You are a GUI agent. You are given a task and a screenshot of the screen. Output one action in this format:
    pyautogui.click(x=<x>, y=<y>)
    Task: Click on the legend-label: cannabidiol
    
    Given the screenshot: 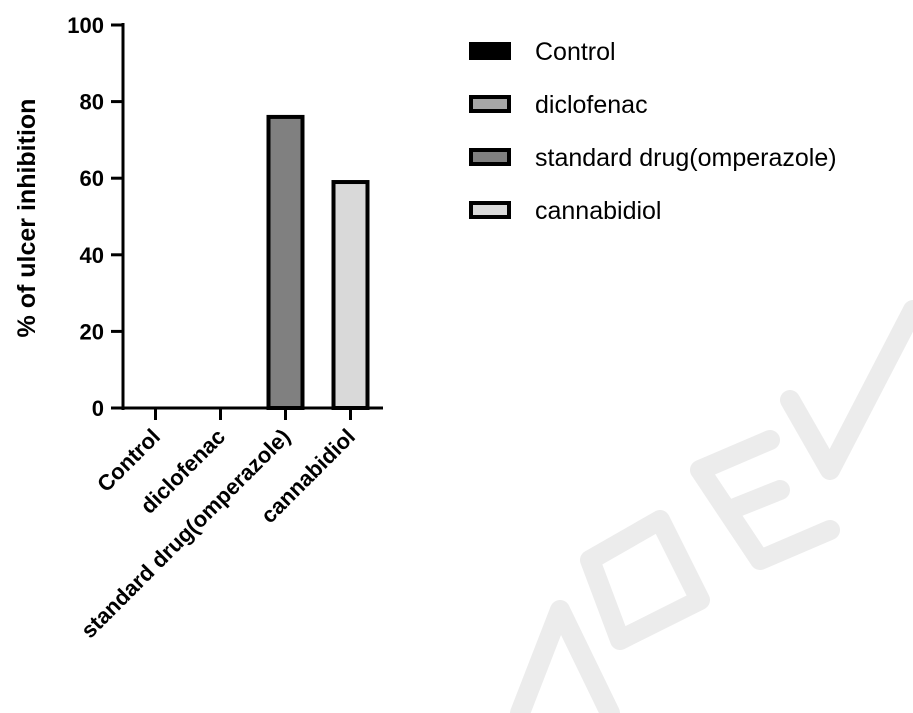 What is the action you would take?
    pyautogui.click(x=598, y=211)
    